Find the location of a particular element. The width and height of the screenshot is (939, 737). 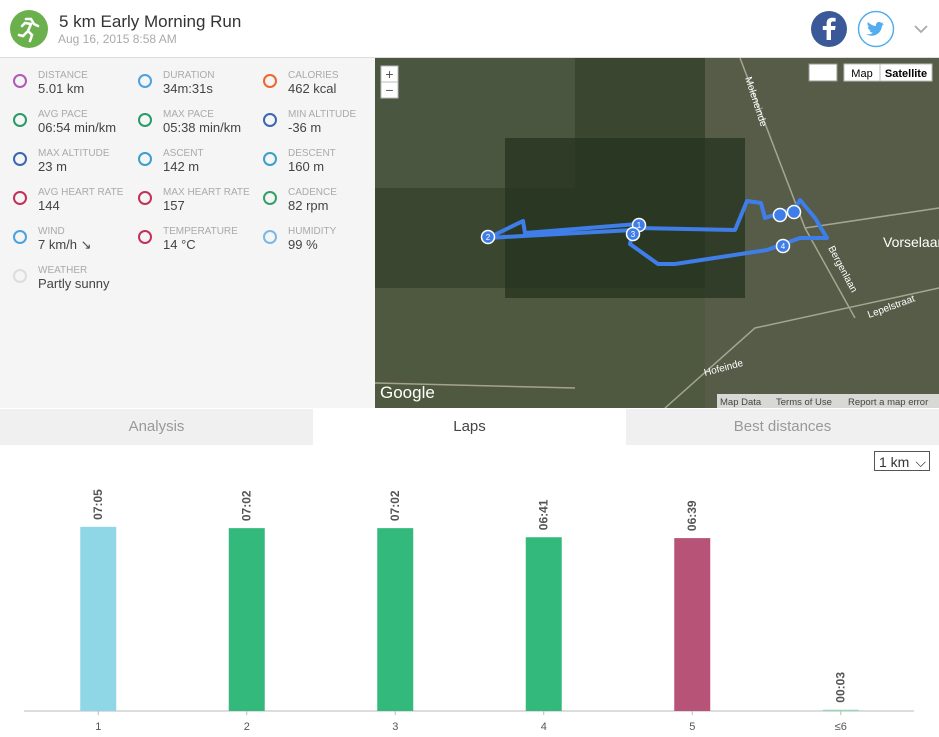

facebook-glyph is located at coordinates (829, 28).